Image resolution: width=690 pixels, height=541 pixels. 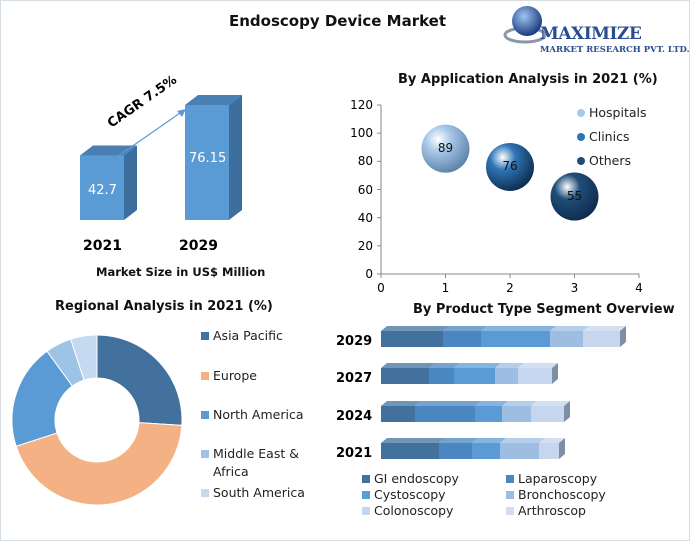 I want to click on legend-label: Arthroscop, so click(x=552, y=510).